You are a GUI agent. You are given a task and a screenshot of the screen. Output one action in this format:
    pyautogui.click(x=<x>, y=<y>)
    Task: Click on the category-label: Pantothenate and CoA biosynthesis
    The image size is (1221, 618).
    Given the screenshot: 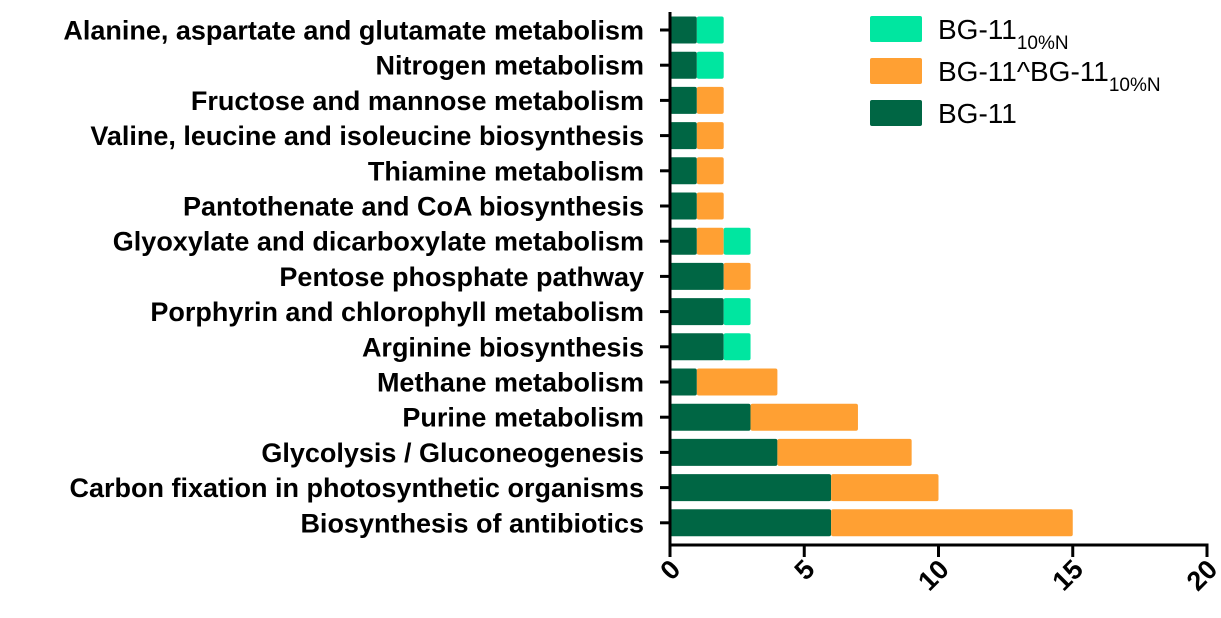 What is the action you would take?
    pyautogui.click(x=413, y=207)
    